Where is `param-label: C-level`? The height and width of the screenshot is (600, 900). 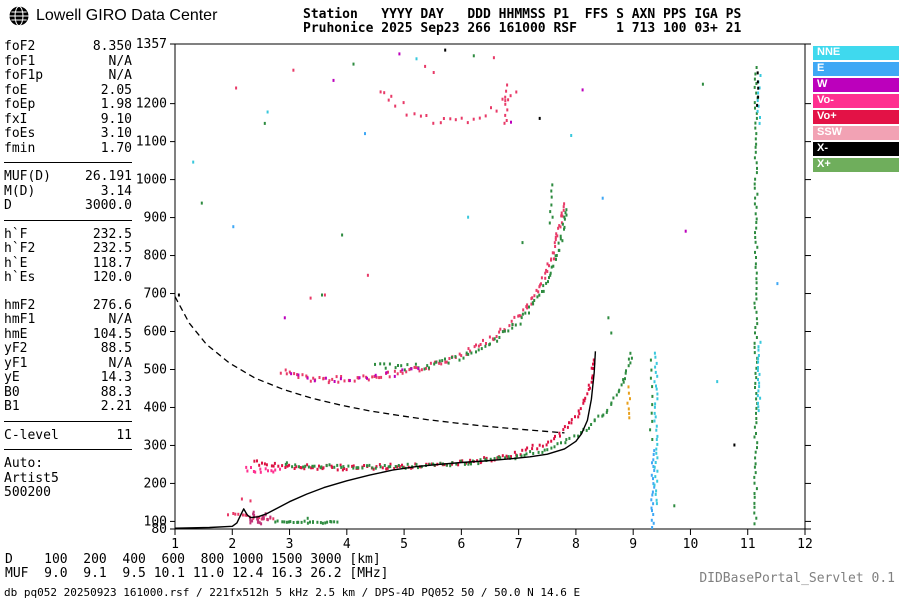 param-label: C-level is located at coordinates (31, 435).